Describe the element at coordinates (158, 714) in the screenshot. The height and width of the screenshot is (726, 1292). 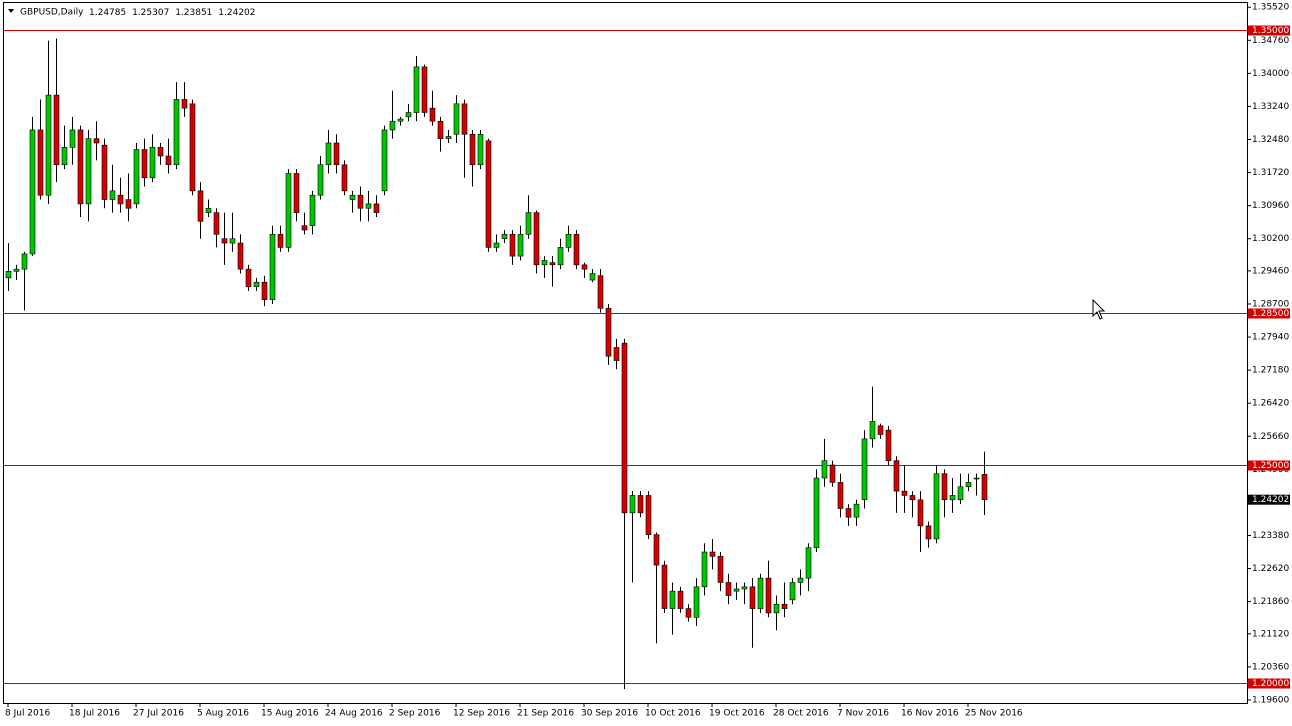
I see `x-tick-label: 27 Jul 2016` at that location.